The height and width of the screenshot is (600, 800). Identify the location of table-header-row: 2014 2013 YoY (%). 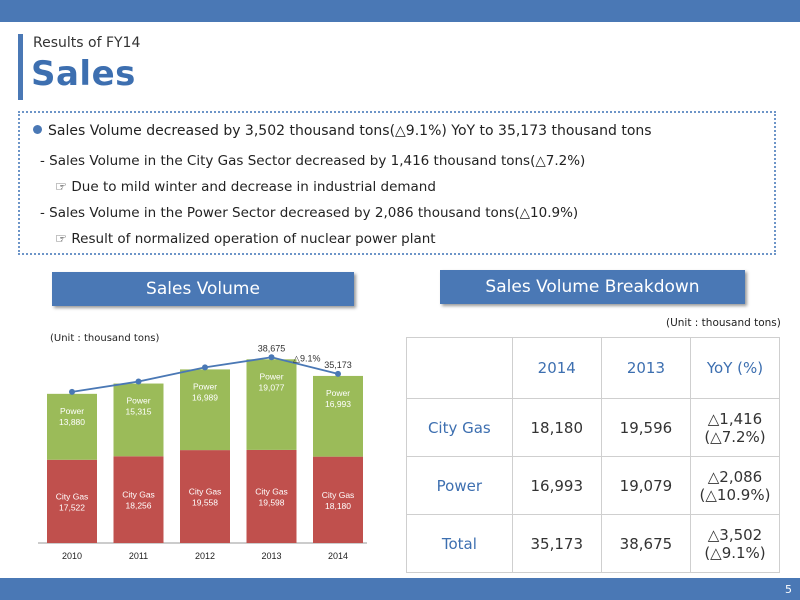
(593, 368).